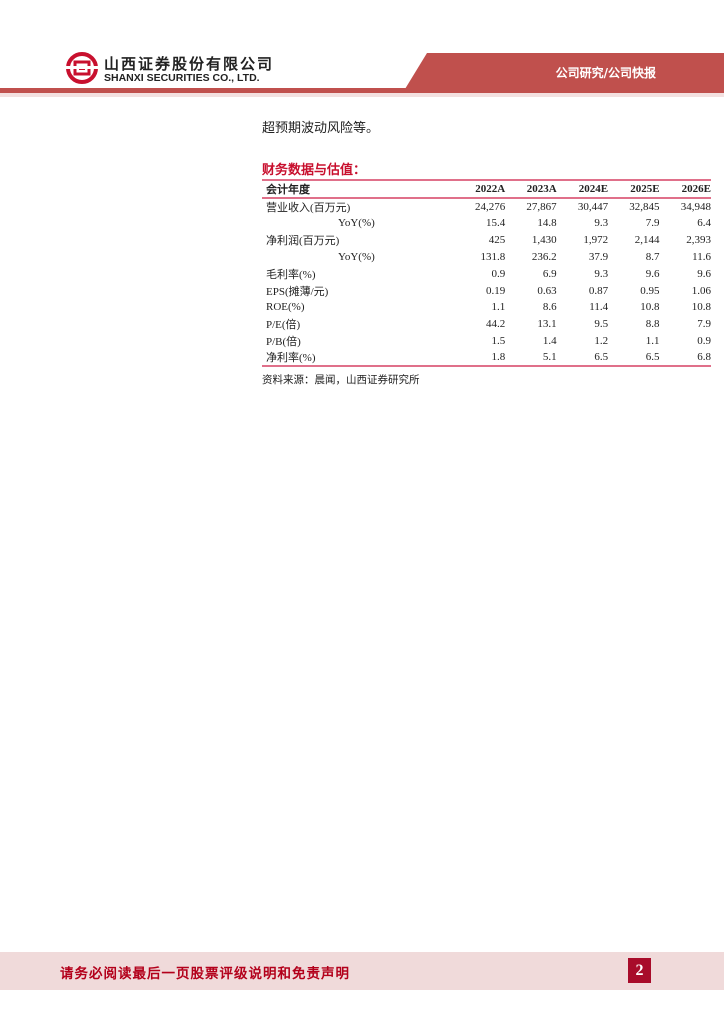 This screenshot has width=724, height=1024. What do you see at coordinates (308, 208) in the screenshot?
I see `row-label: 营业收入(百万元)` at bounding box center [308, 208].